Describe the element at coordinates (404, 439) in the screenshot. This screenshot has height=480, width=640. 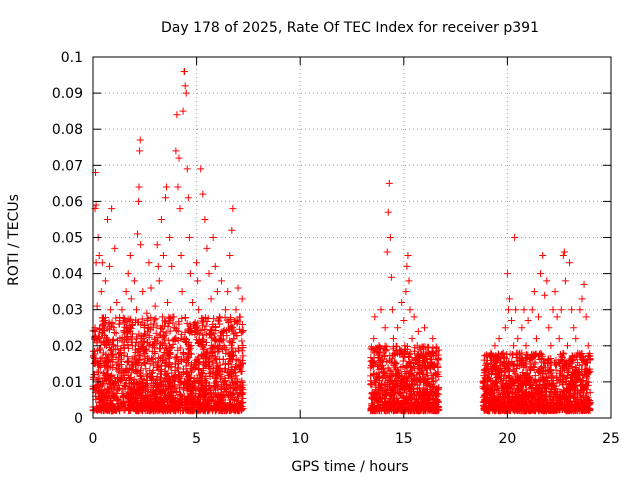
I see `x-tick-label: 15` at that location.